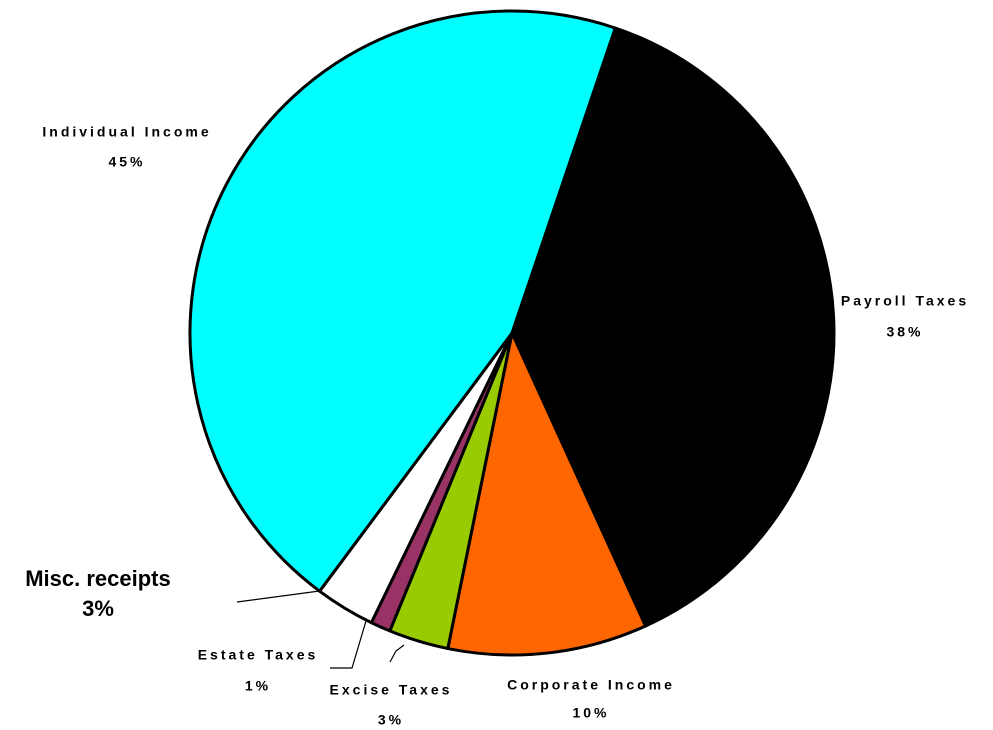 This screenshot has height=730, width=993. I want to click on slice-label: Misc. receipts, so click(98, 578).